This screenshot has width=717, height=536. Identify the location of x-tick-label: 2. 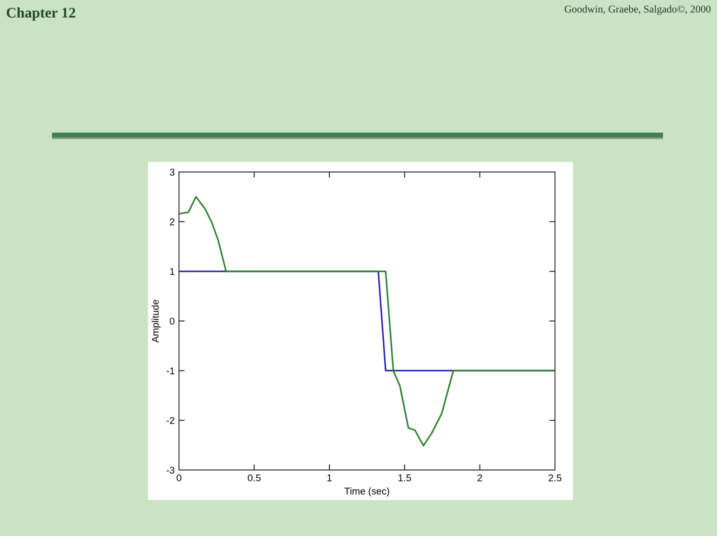
(480, 478).